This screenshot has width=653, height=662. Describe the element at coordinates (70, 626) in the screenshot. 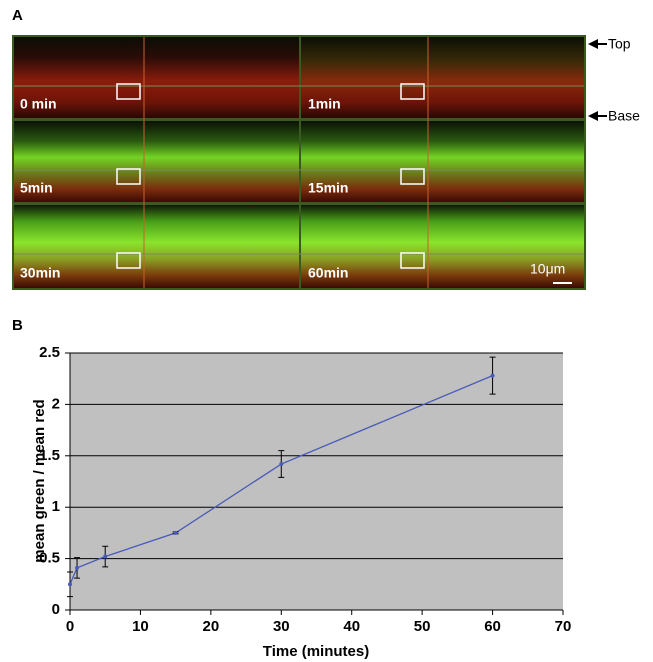

I see `x-tick-label: 0` at that location.